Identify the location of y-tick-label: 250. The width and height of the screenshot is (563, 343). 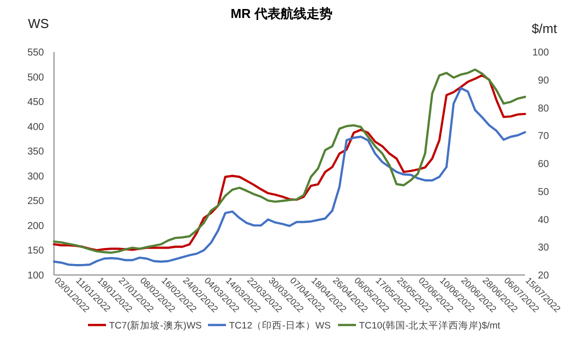
(35, 202).